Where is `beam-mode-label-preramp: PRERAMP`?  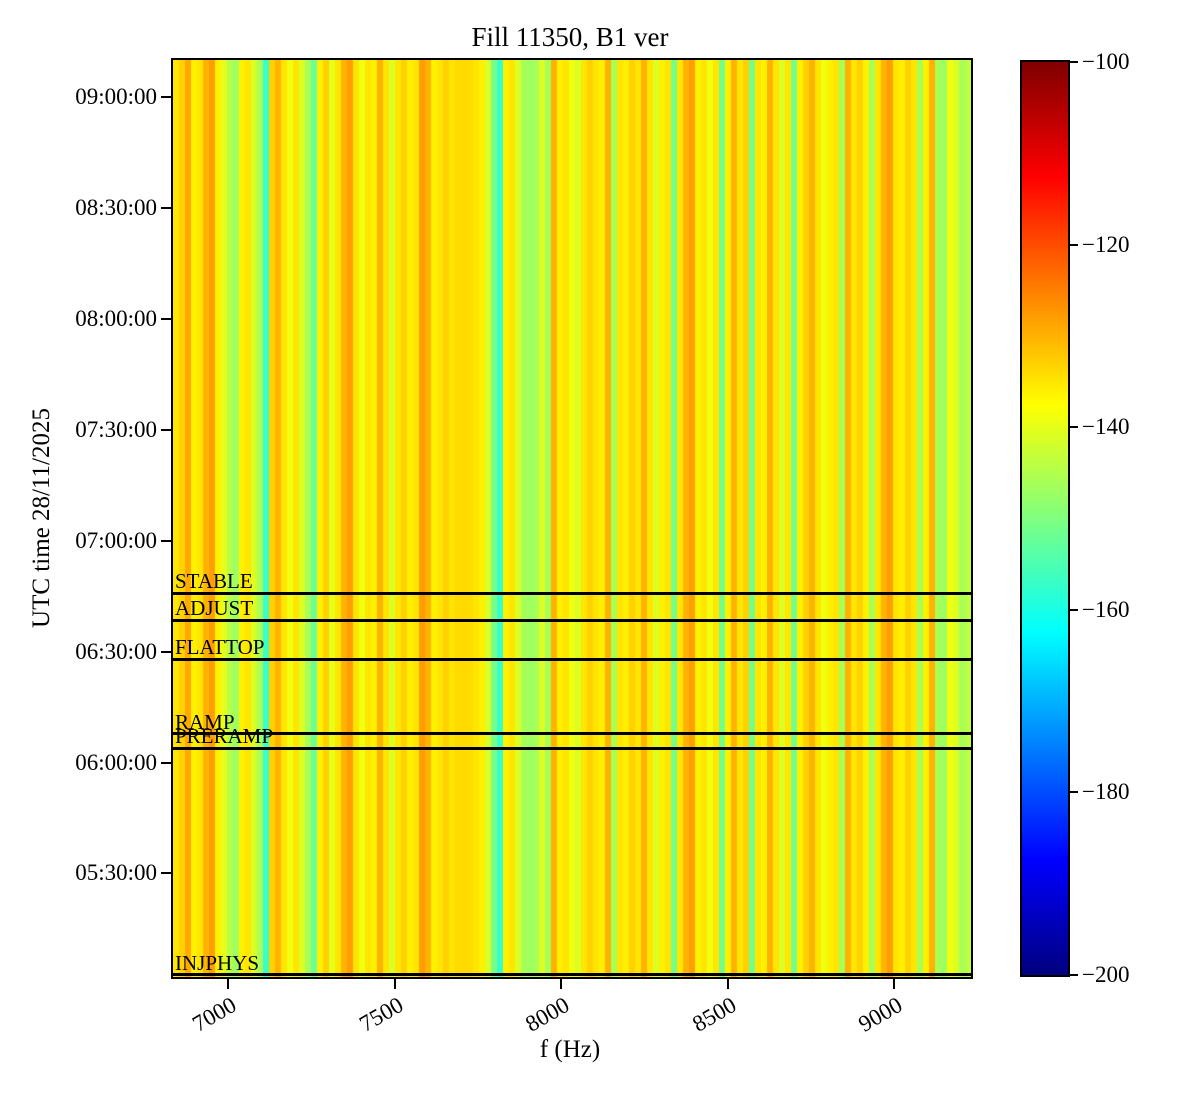 beam-mode-label-preramp: PRERAMP is located at coordinates (224, 736).